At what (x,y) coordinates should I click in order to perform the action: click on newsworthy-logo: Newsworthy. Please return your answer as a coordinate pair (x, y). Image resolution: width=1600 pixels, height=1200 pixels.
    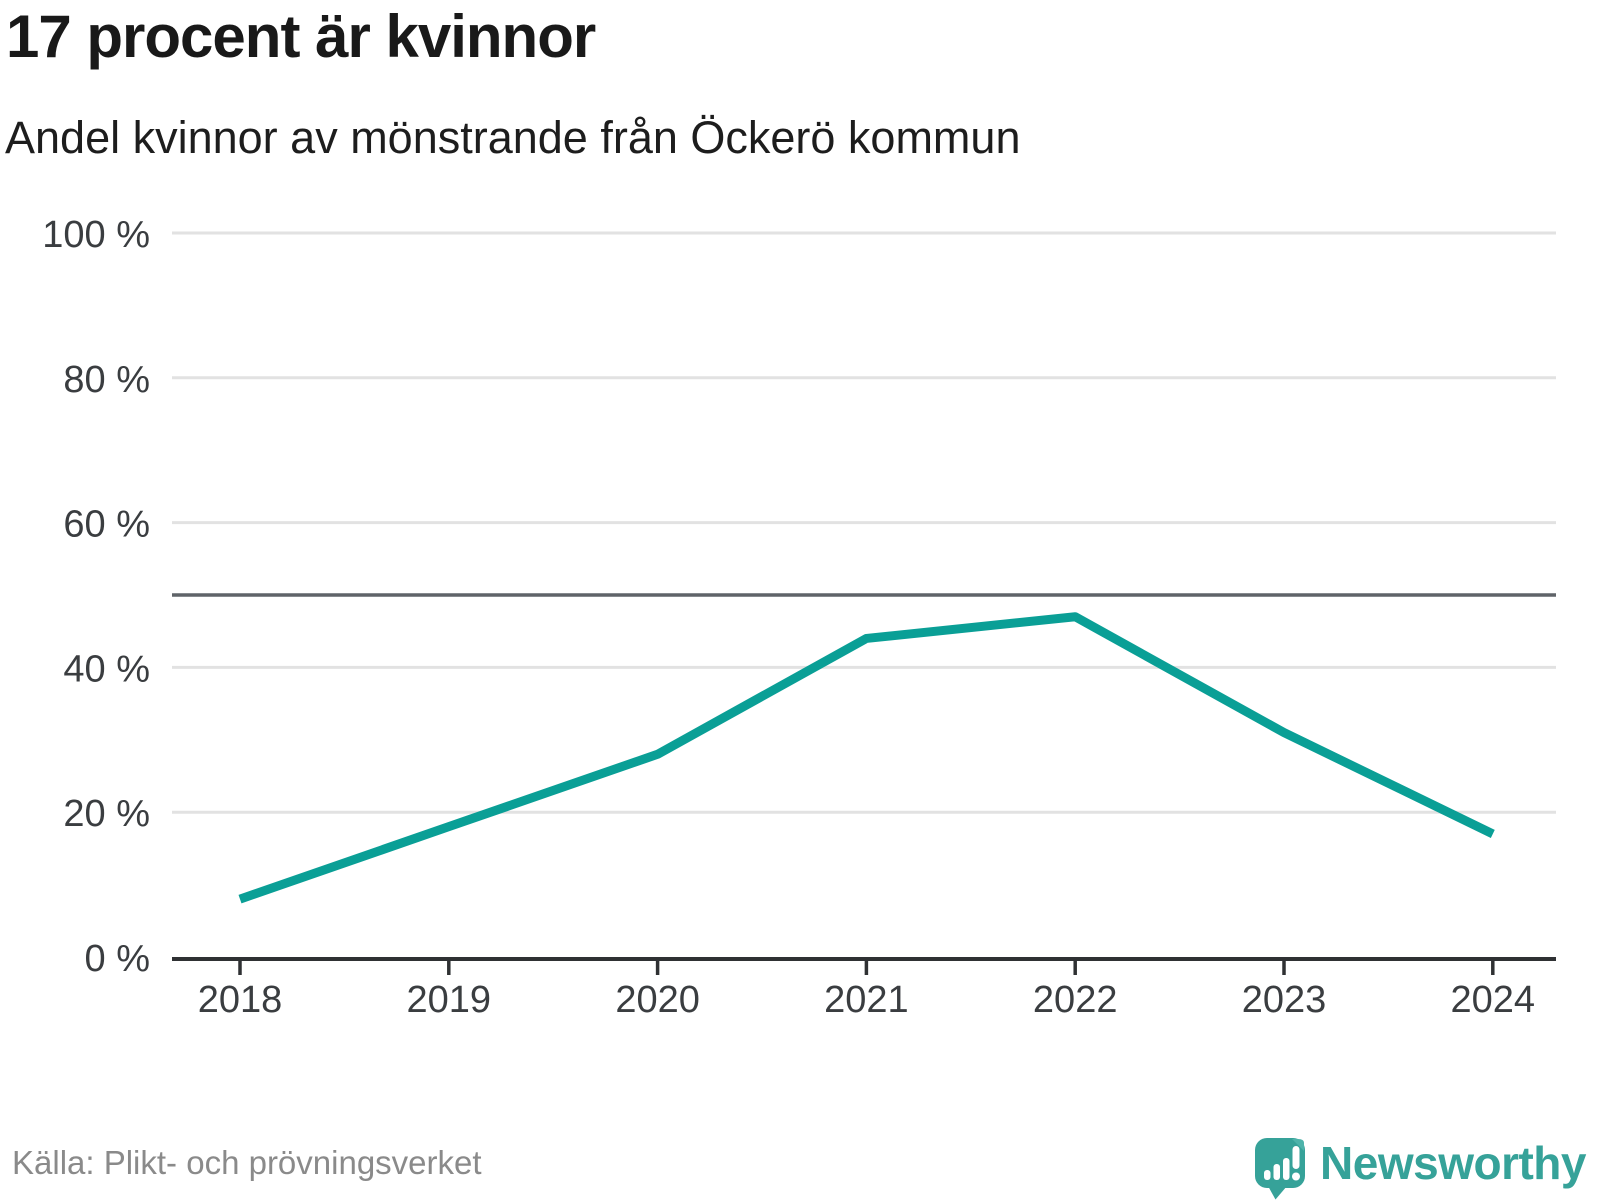
    Looking at the image, I should click on (1420, 1168).